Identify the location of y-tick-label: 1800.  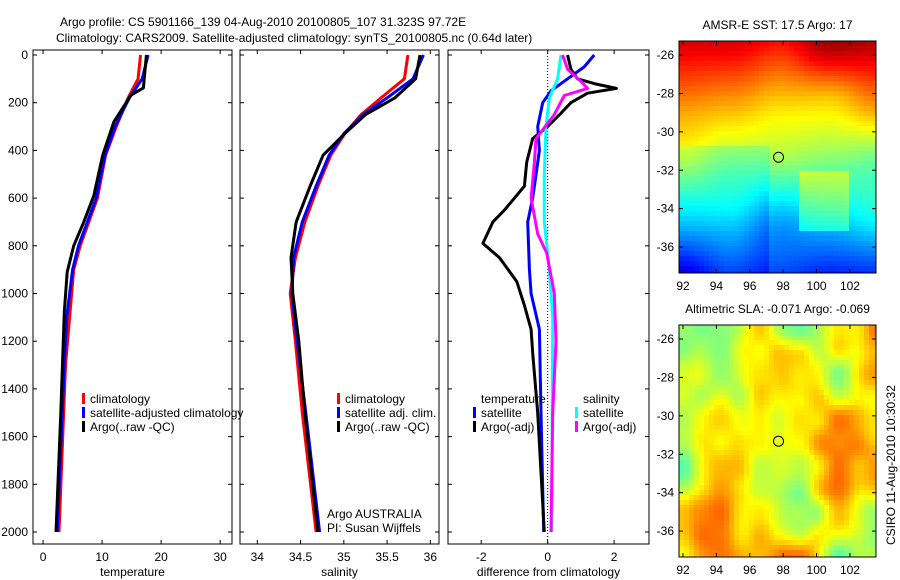
(14, 484).